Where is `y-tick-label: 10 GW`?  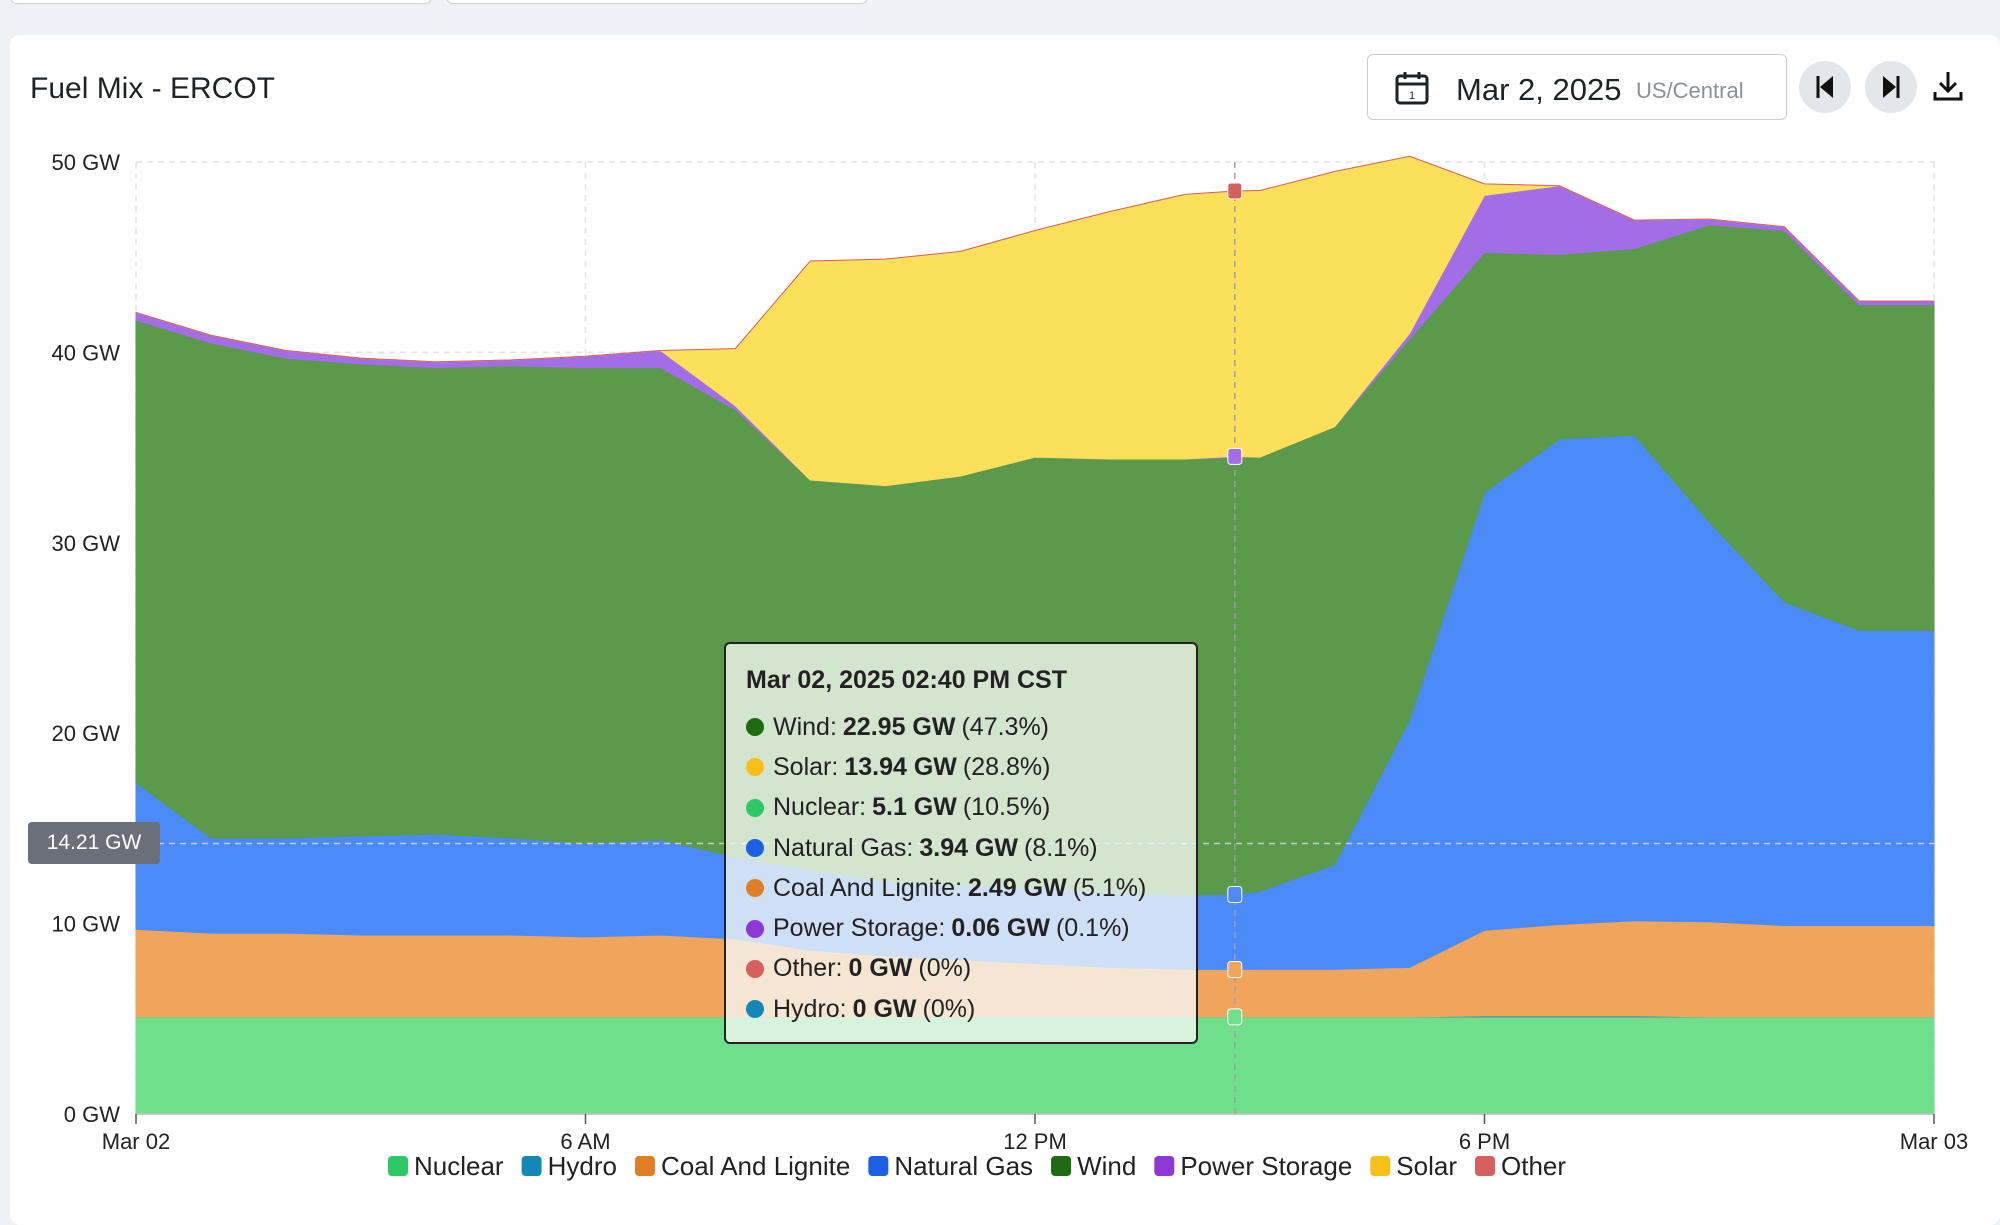
y-tick-label: 10 GW is located at coordinates (86, 924).